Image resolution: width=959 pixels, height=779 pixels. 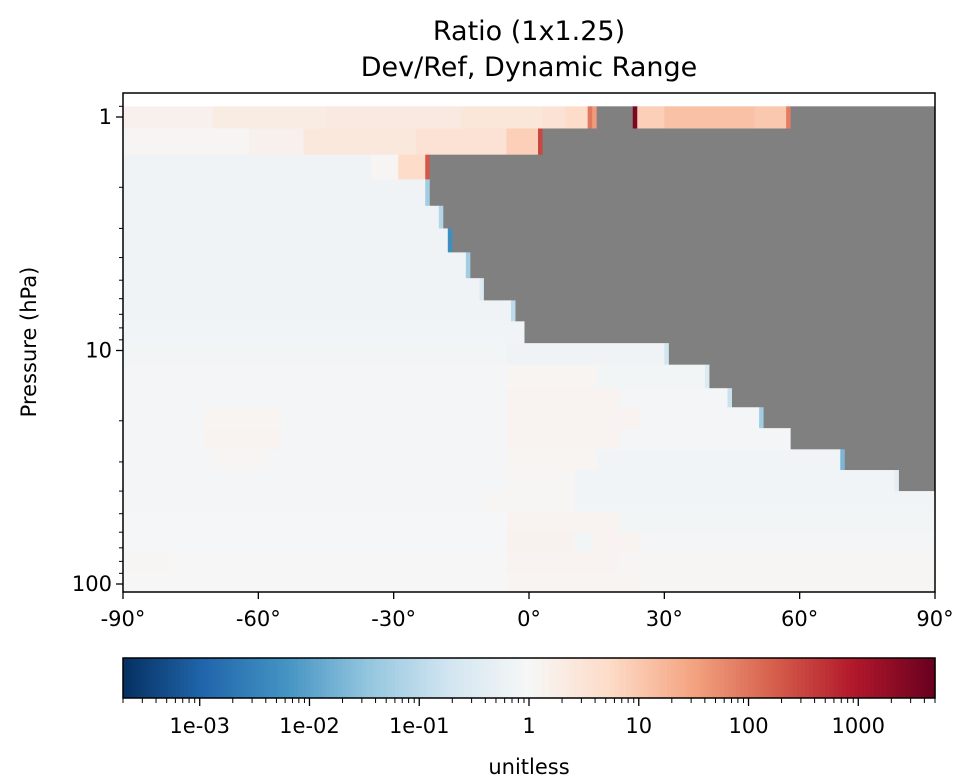 I want to click on colorbar-tick-label: 10, so click(x=638, y=726).